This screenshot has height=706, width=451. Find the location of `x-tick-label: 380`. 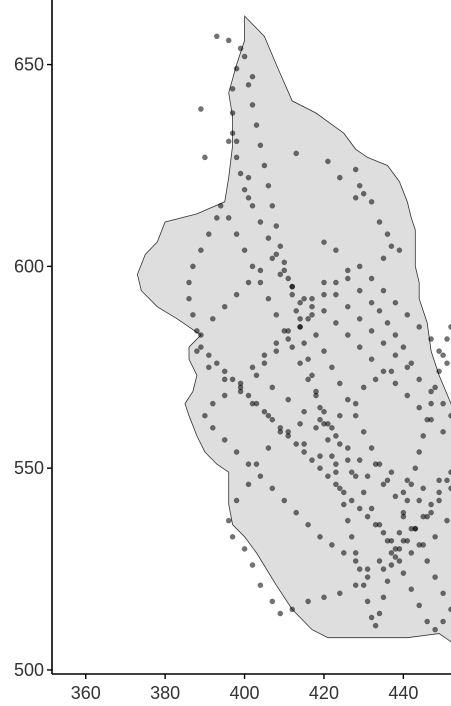

x-tick-label: 380 is located at coordinates (165, 693).